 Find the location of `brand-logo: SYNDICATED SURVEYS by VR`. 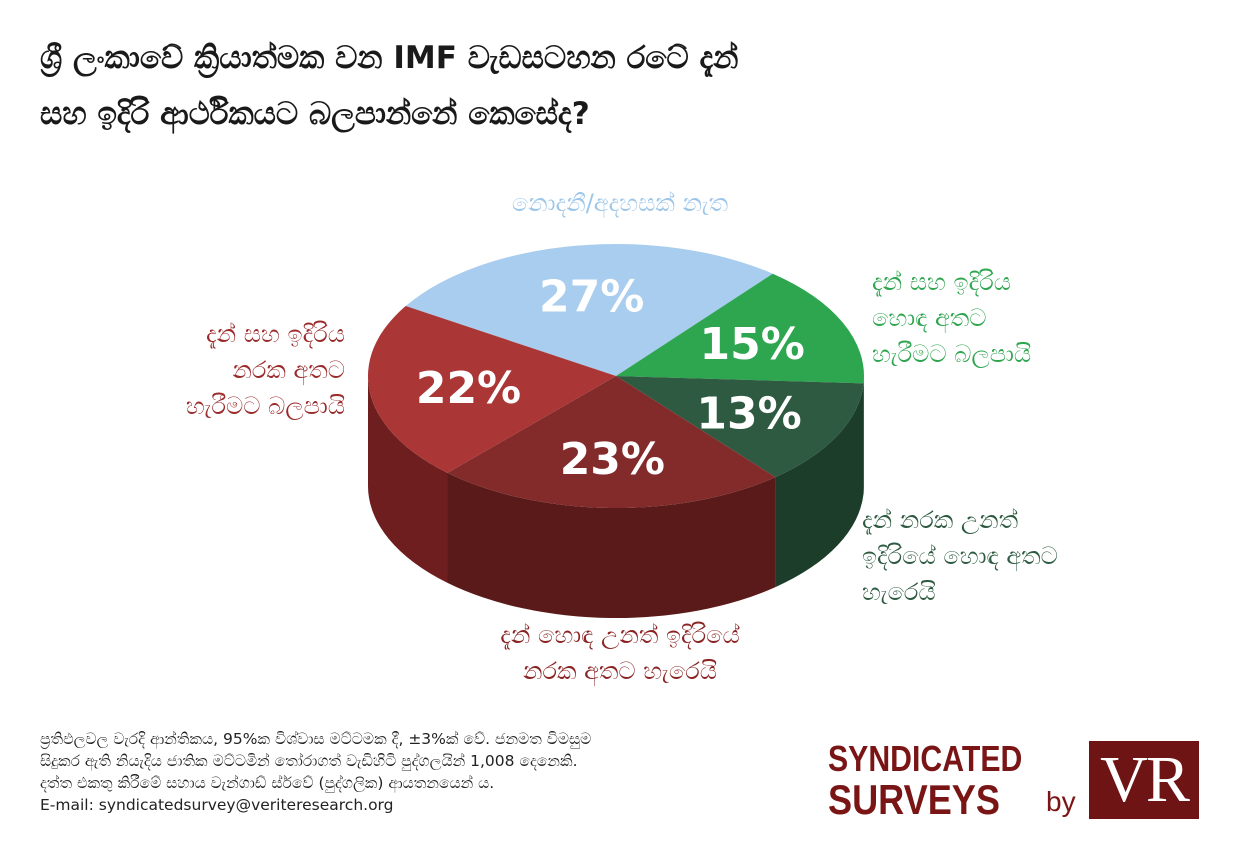

brand-logo: SYNDICATED SURVEYS by VR is located at coordinates (1023, 783).